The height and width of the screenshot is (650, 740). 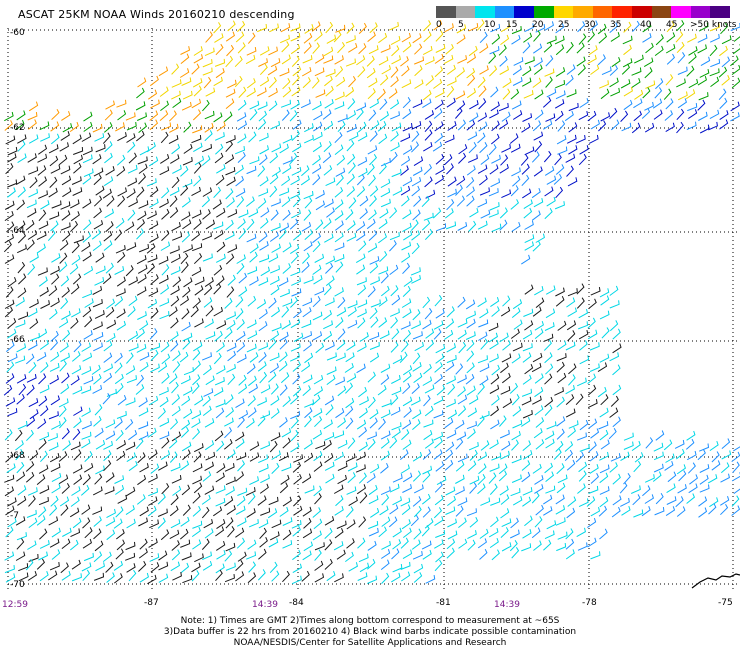 I want to click on time-label: 12:59, so click(x=15, y=605).